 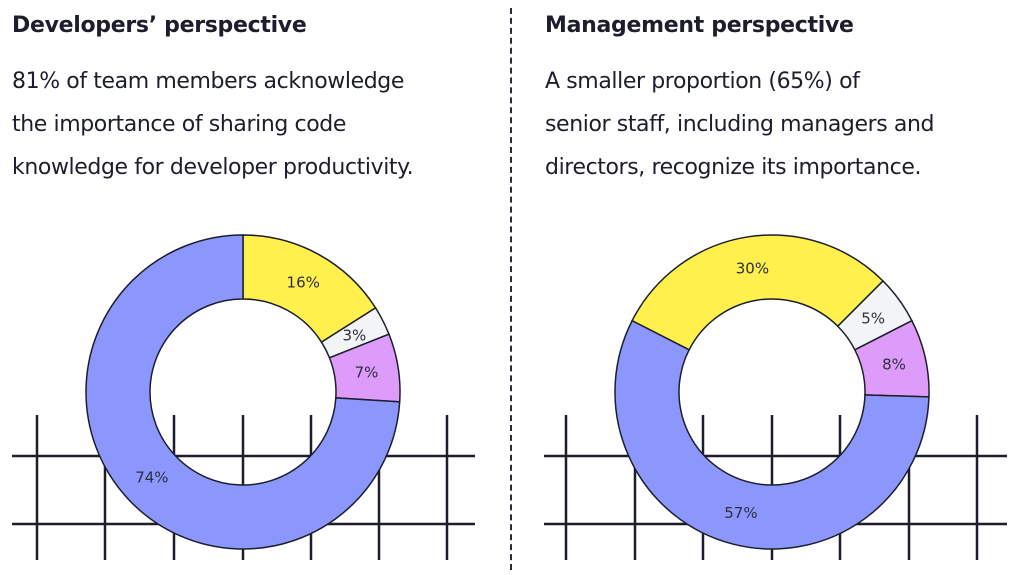 I want to click on slice-label: 16%, so click(x=303, y=282).